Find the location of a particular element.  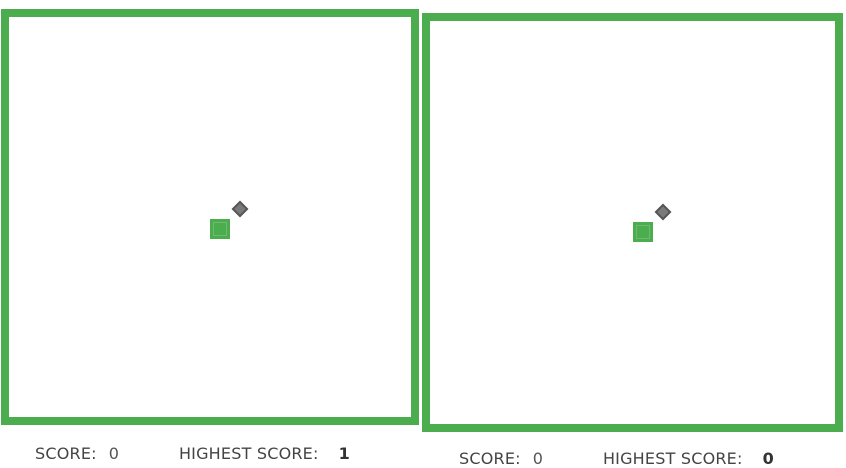

scorebar-left: SCORE: 0 HIGHEST SCORE: 1 is located at coordinates (192, 453).